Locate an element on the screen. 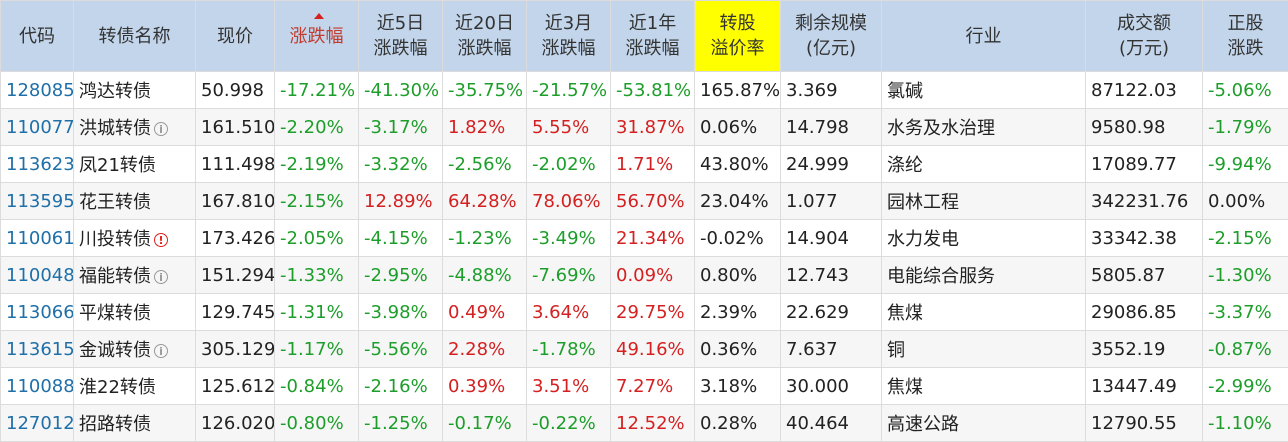 The image size is (1288, 442). column-header-stock-change: 正股涨跌 is located at coordinates (1245, 36).